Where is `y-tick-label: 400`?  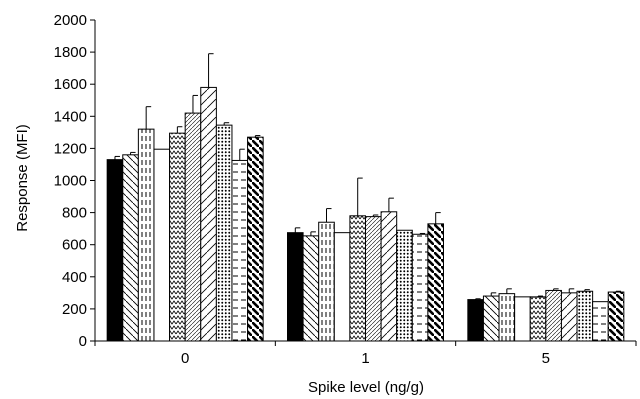 y-tick-label: 400 is located at coordinates (74, 277).